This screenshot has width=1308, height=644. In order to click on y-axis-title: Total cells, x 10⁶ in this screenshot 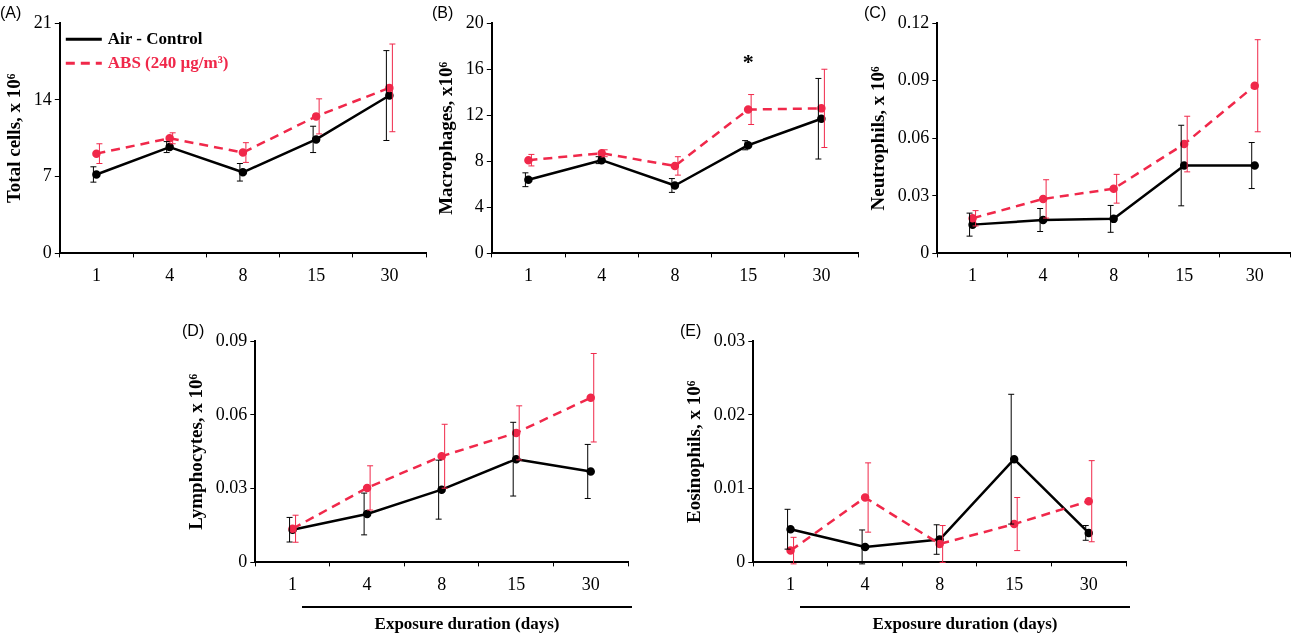, I will do `click(14, 138)`.